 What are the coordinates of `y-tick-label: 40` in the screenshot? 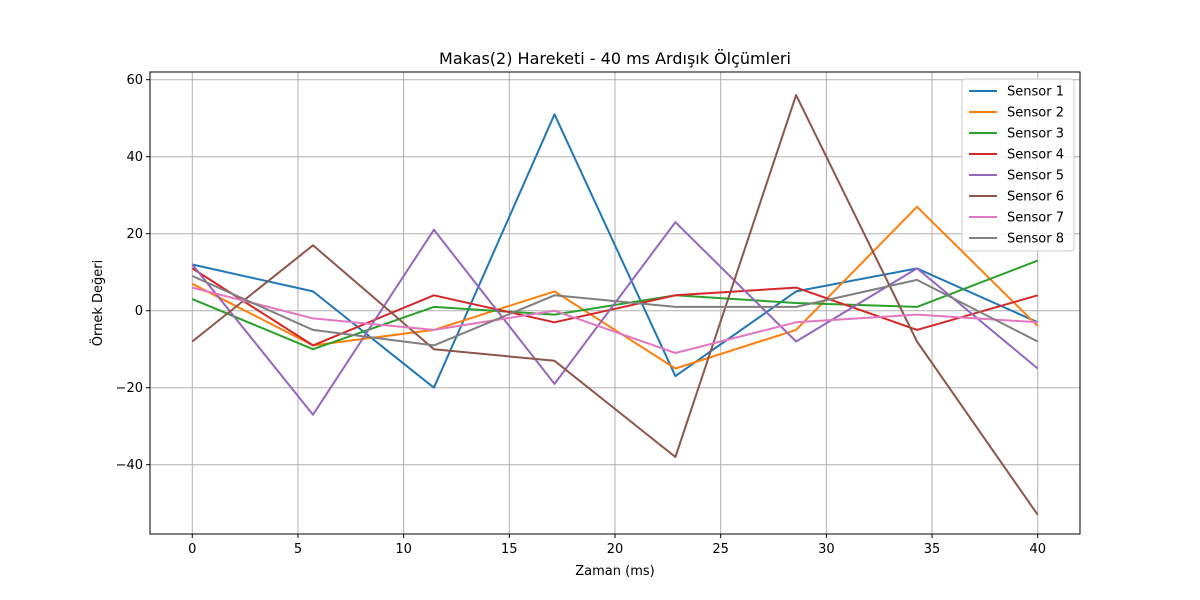 It's located at (134, 157).